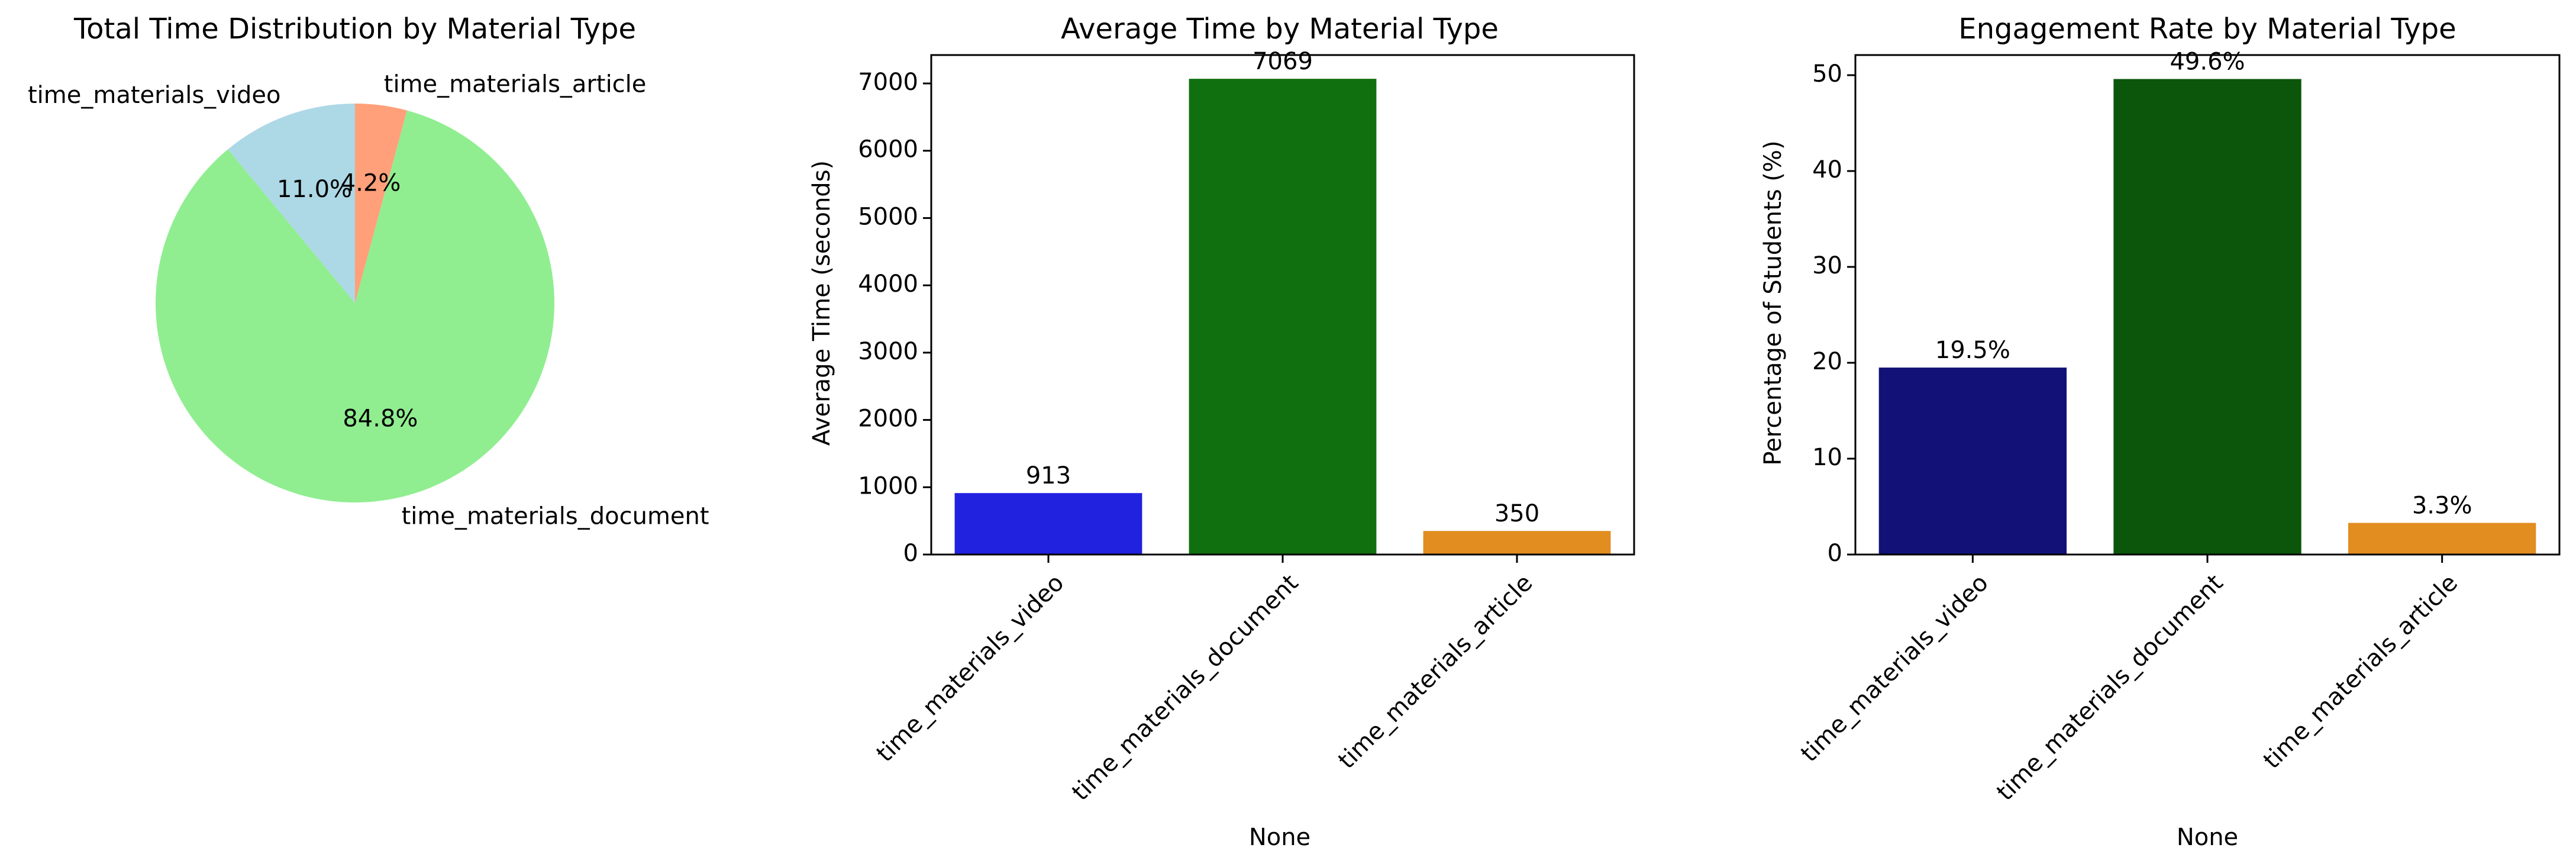  I want to click on y-tick-label: 3000, so click(888, 351).